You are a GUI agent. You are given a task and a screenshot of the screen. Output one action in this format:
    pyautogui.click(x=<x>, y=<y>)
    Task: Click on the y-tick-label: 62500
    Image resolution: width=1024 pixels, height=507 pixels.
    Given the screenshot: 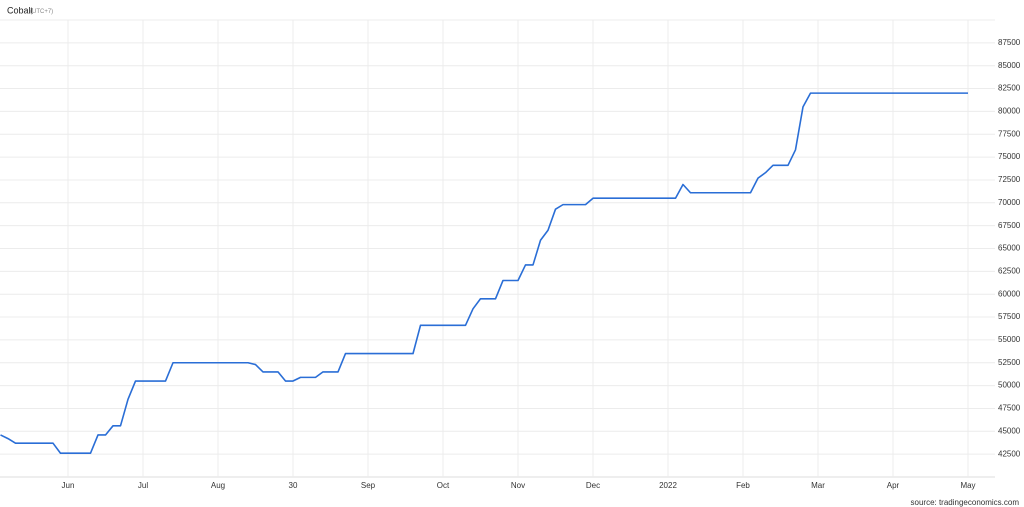 What is the action you would take?
    pyautogui.click(x=1009, y=270)
    